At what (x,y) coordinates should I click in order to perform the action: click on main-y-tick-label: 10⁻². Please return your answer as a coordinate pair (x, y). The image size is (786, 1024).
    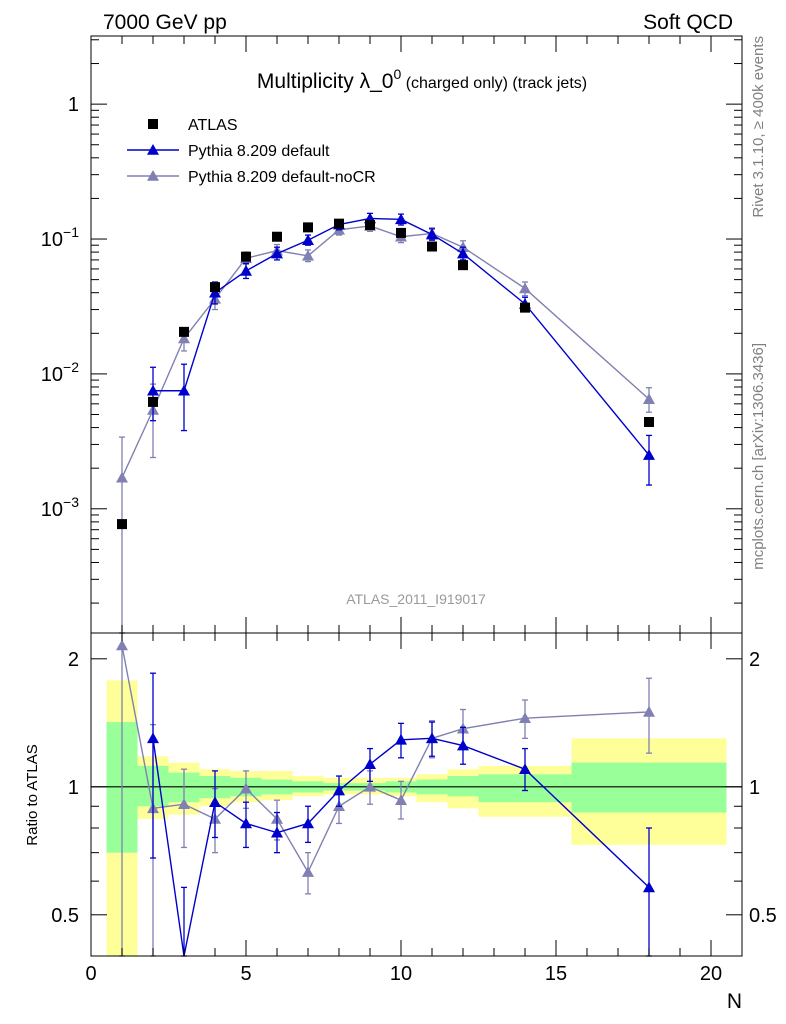
    Looking at the image, I should click on (60, 372).